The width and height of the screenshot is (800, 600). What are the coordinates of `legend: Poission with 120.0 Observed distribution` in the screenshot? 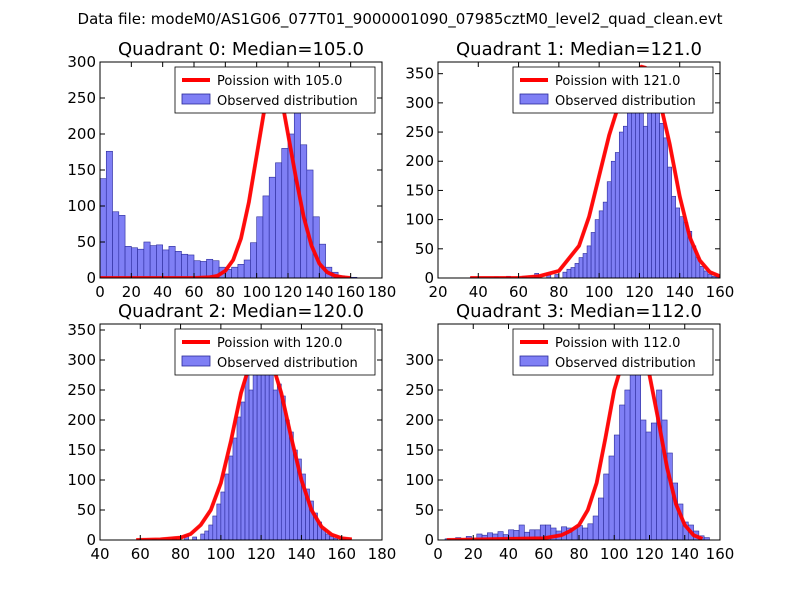 It's located at (275, 352).